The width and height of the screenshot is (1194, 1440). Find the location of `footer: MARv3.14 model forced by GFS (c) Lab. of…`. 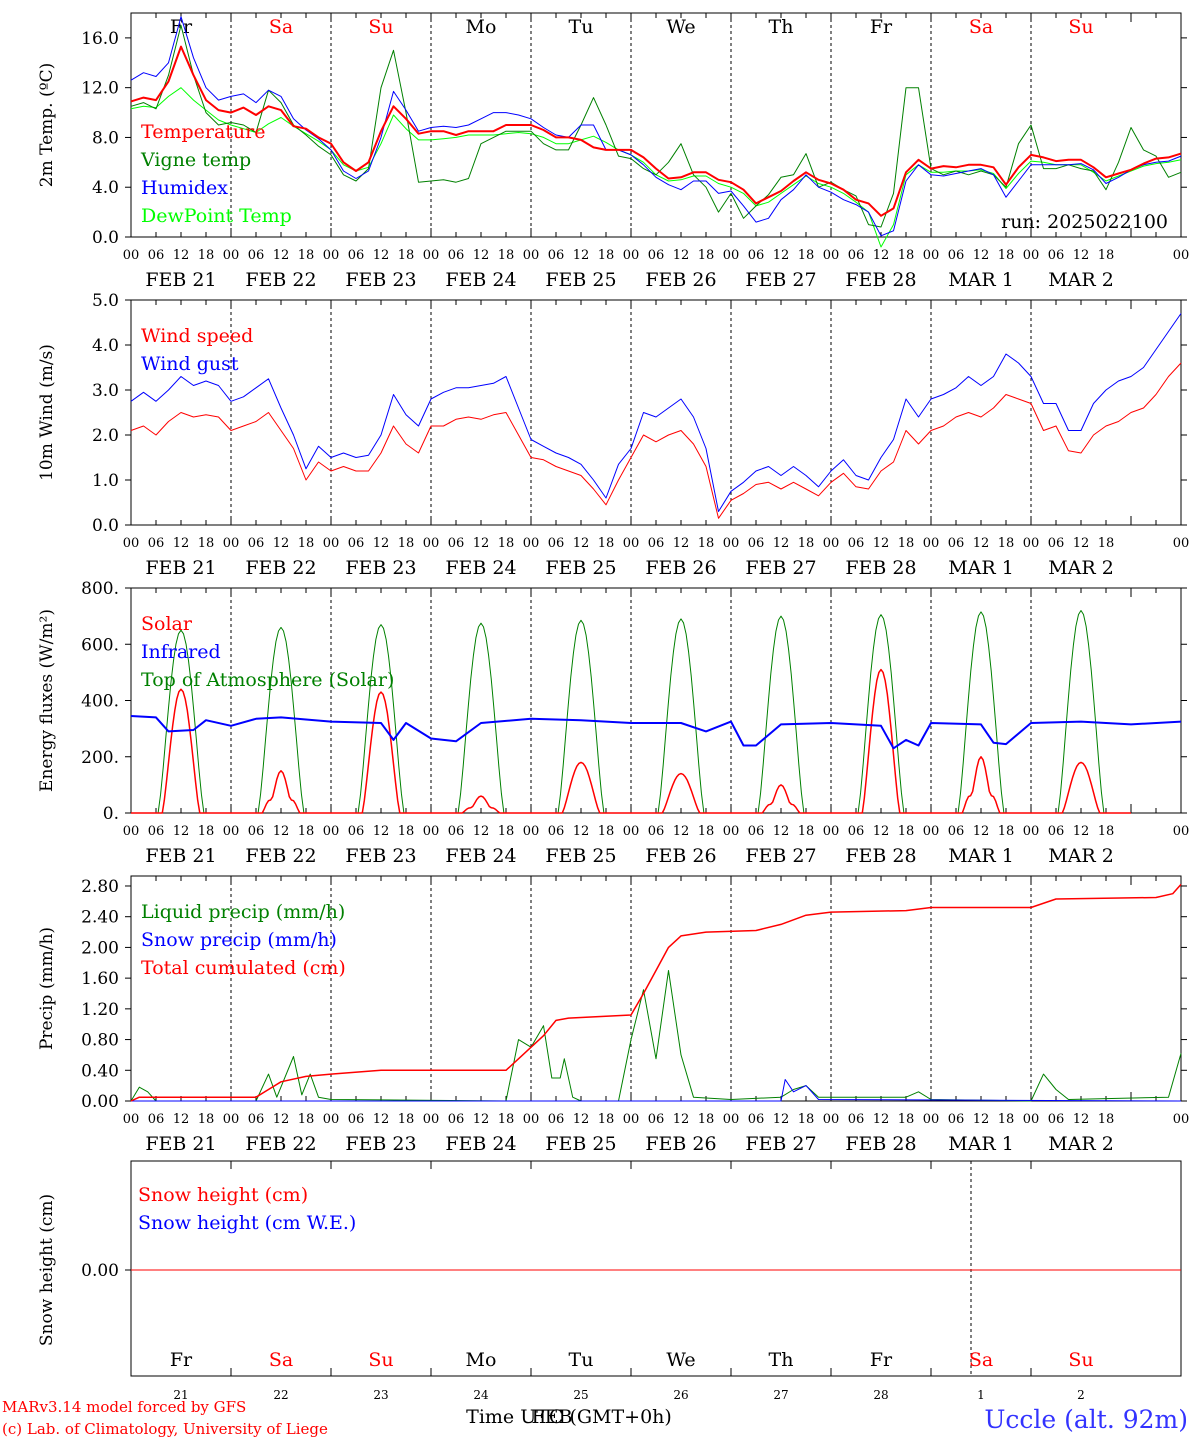

footer: MARv3.14 model forced by GFS (c) Lab. of… is located at coordinates (595, 1418).